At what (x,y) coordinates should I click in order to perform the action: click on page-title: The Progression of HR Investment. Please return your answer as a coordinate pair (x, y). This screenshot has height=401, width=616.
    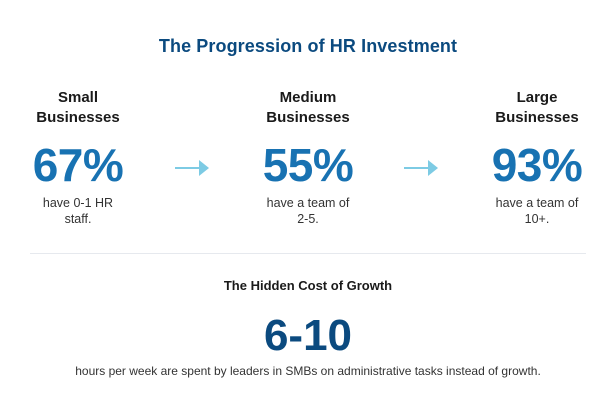
    Looking at the image, I should click on (308, 46).